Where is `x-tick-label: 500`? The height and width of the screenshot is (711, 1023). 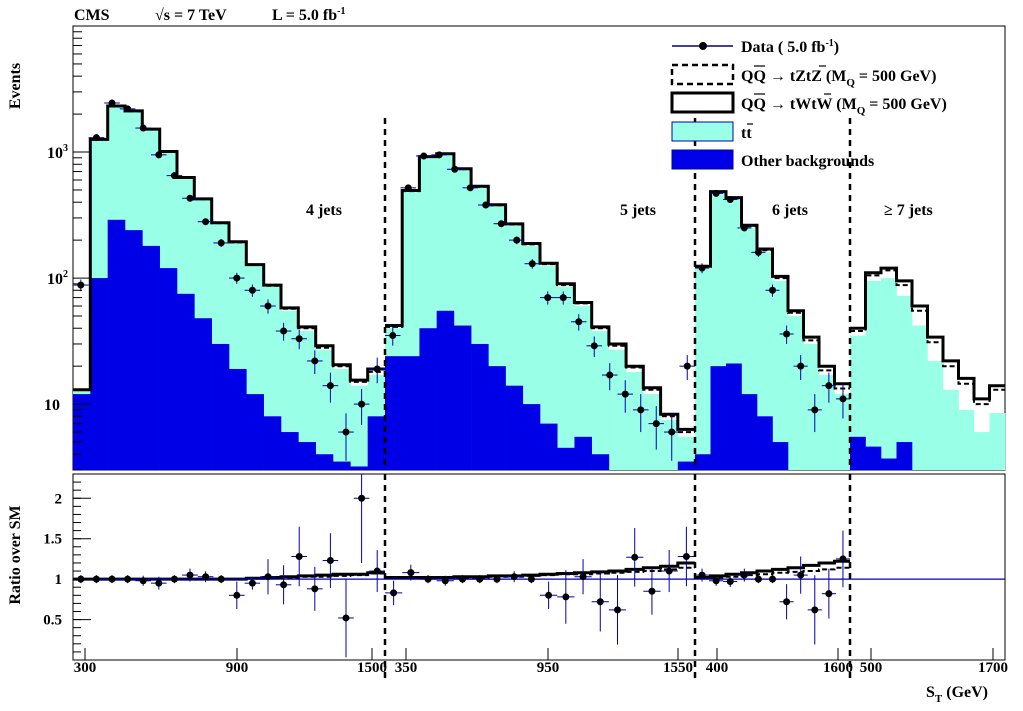
x-tick-label: 500 is located at coordinates (871, 668).